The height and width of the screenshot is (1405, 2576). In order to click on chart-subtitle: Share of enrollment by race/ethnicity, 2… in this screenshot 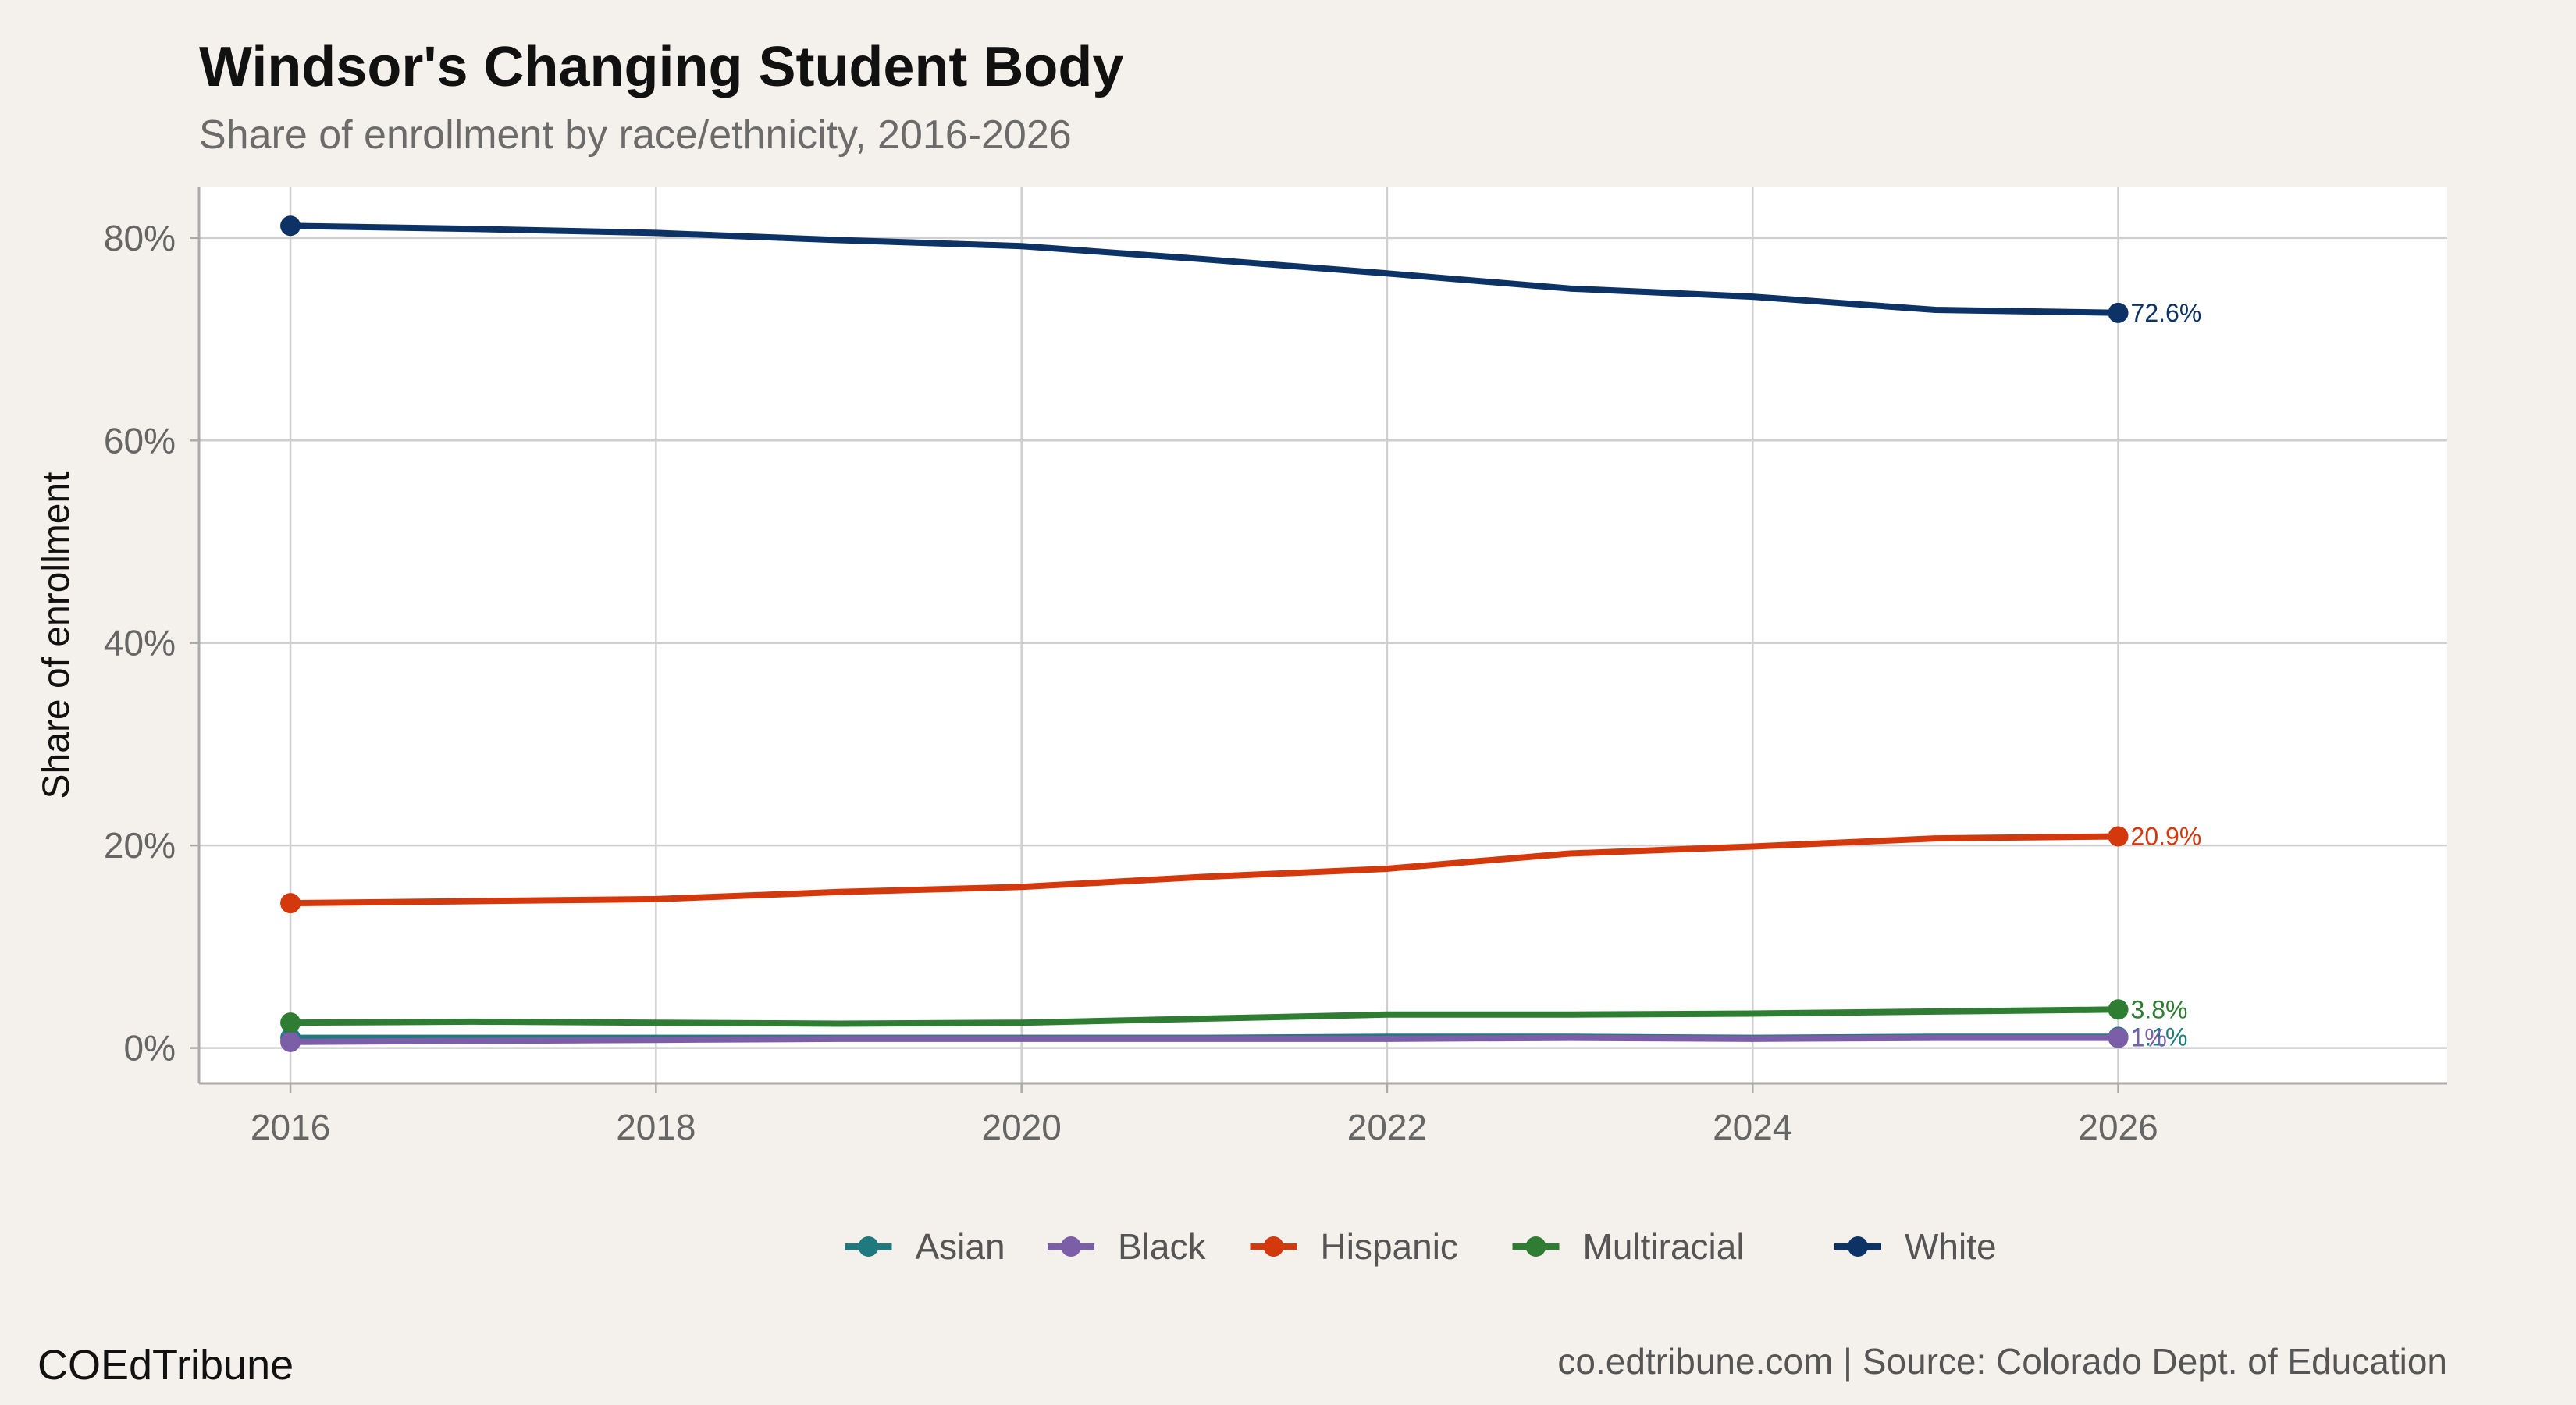, I will do `click(635, 135)`.